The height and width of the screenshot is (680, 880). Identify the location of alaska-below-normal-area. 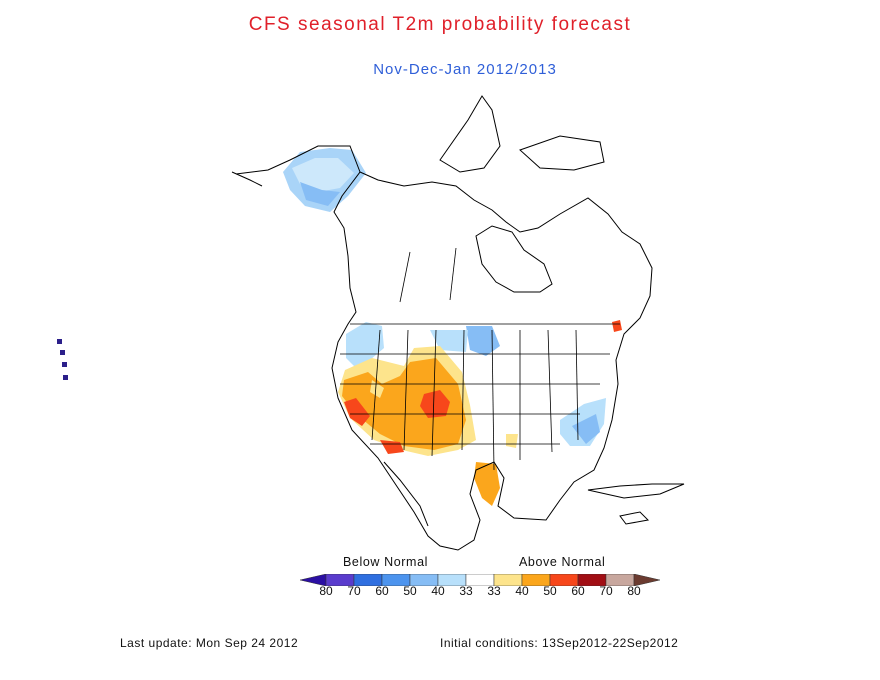
(324, 180).